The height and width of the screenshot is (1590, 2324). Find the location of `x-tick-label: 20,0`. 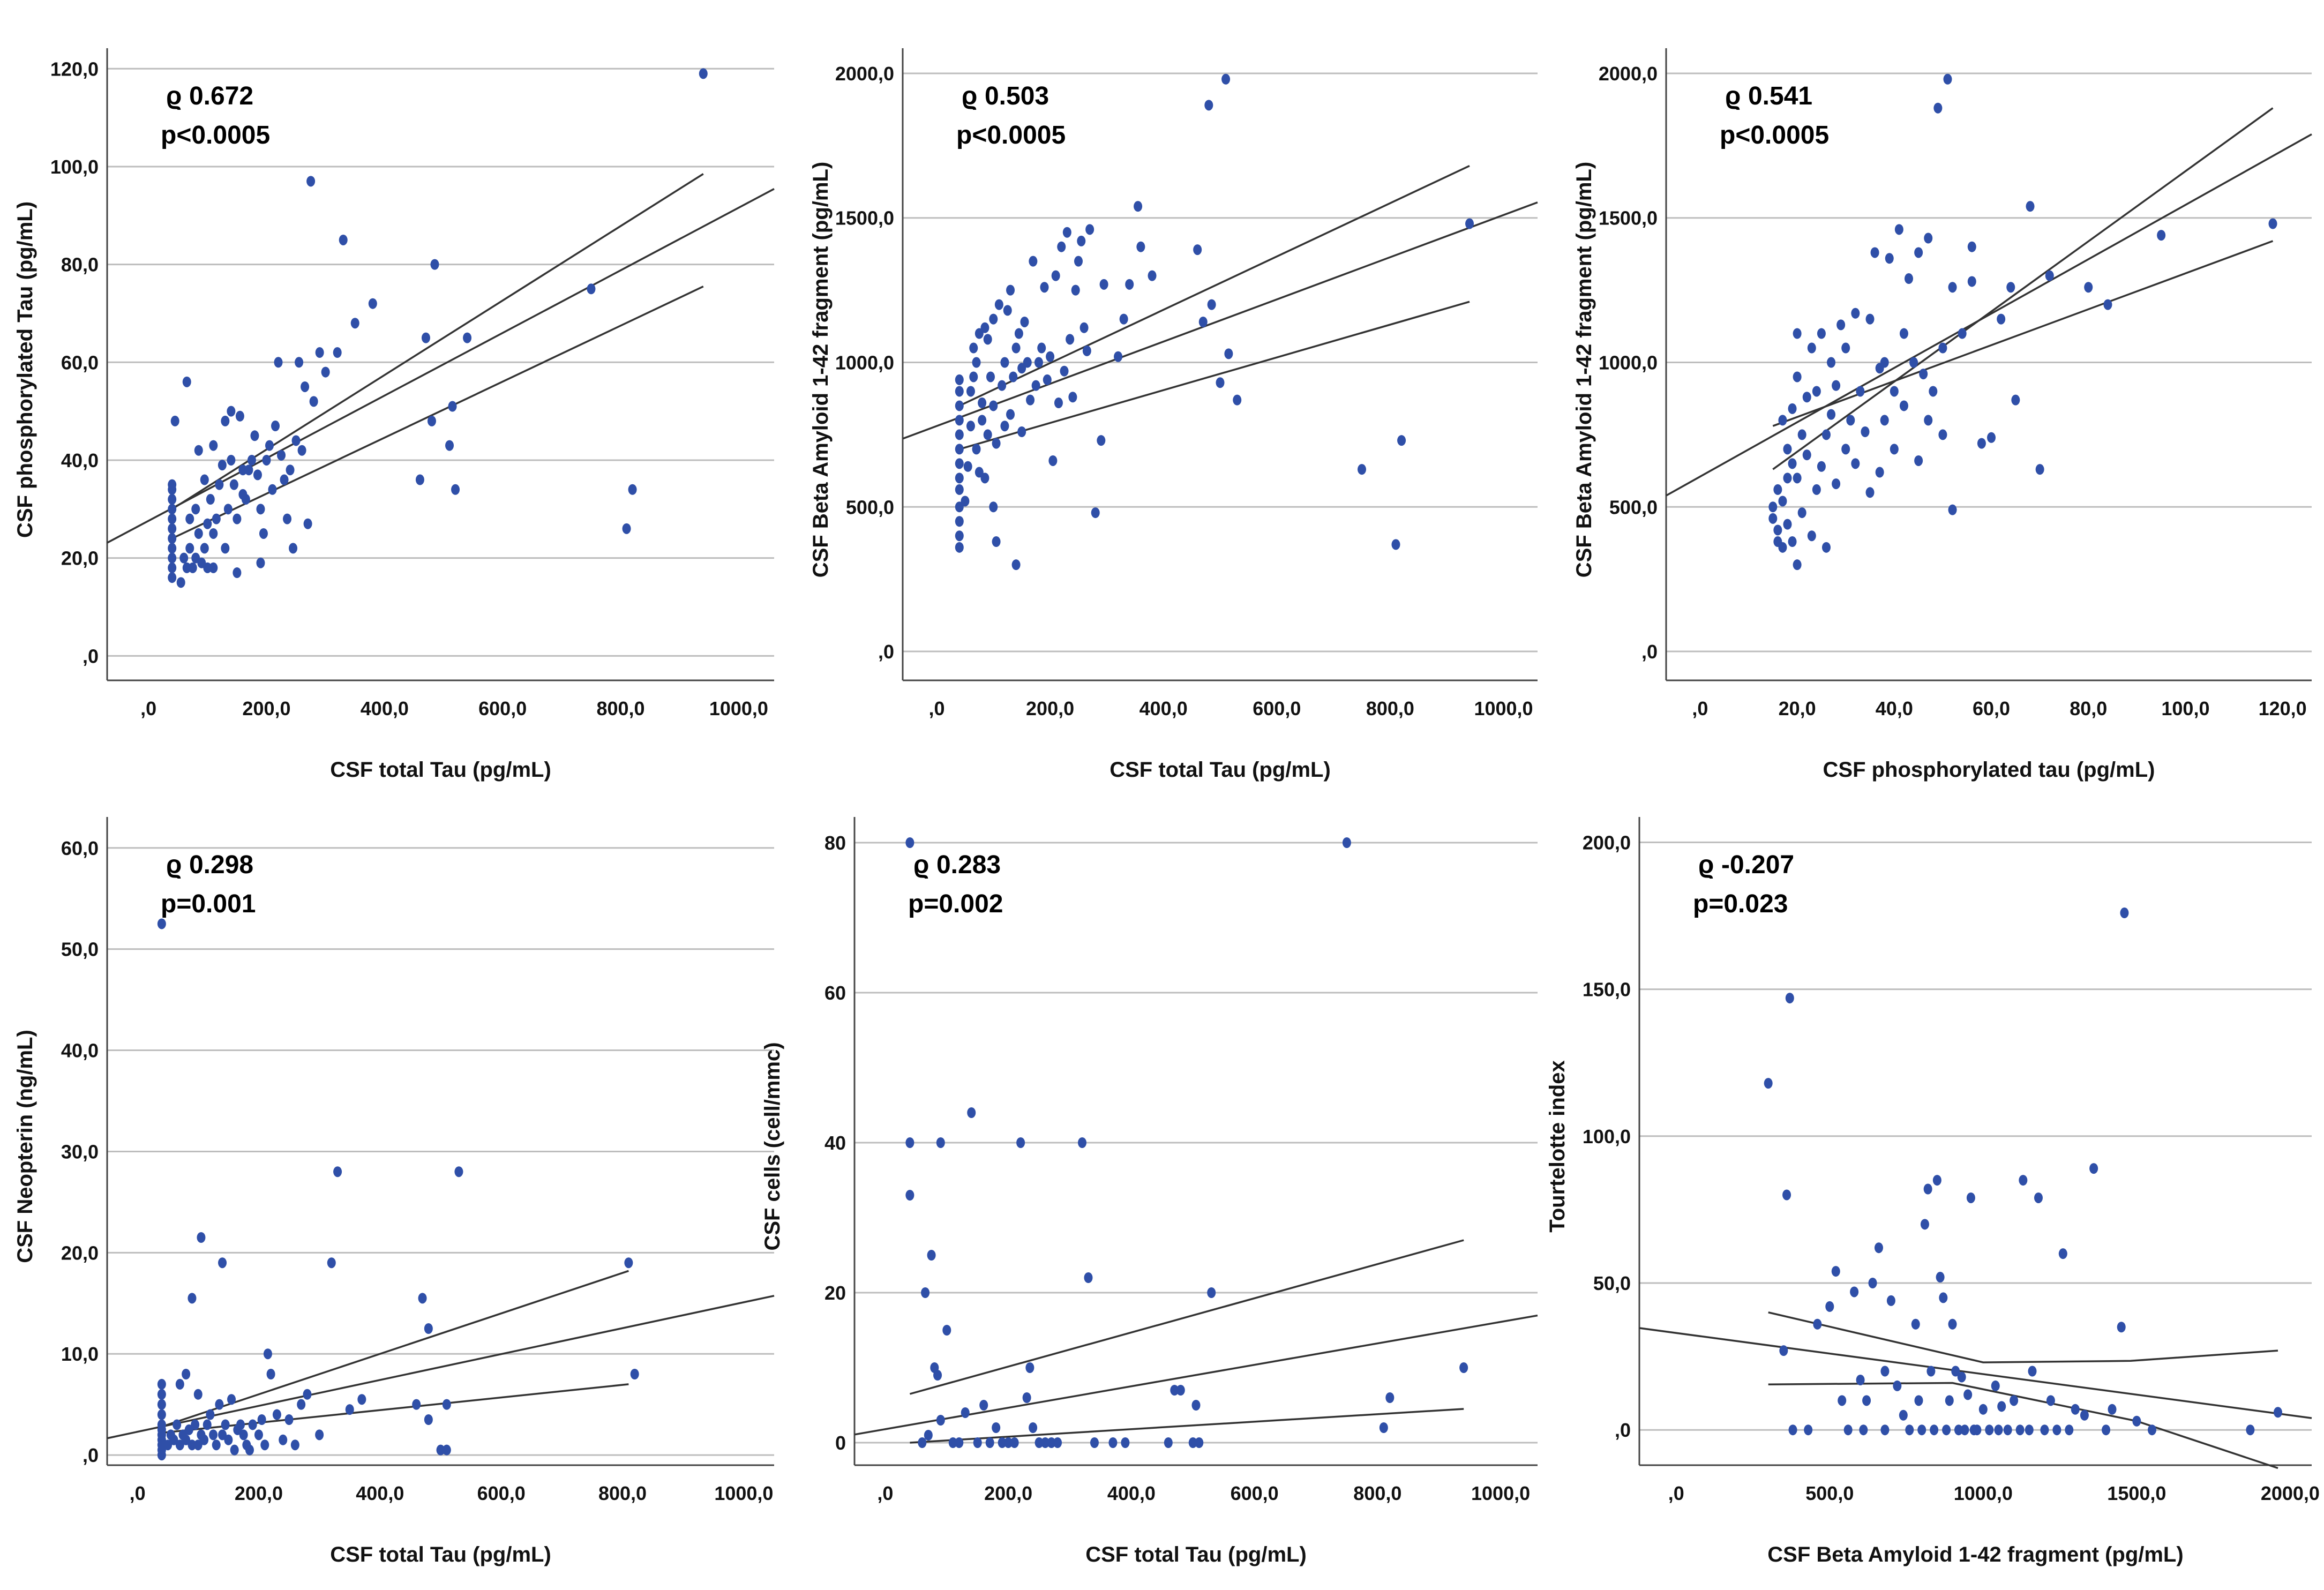

x-tick-label: 20,0 is located at coordinates (1798, 708).